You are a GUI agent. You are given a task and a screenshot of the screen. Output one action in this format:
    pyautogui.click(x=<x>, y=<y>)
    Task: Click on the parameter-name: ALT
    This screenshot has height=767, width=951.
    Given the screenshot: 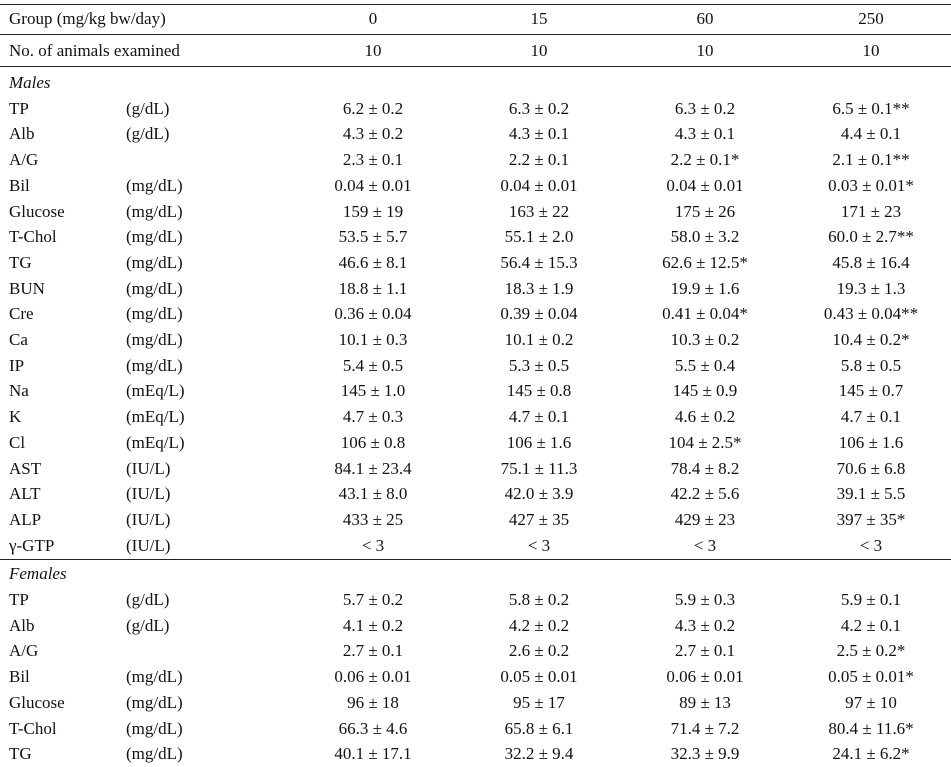 What is the action you would take?
    pyautogui.click(x=25, y=494)
    